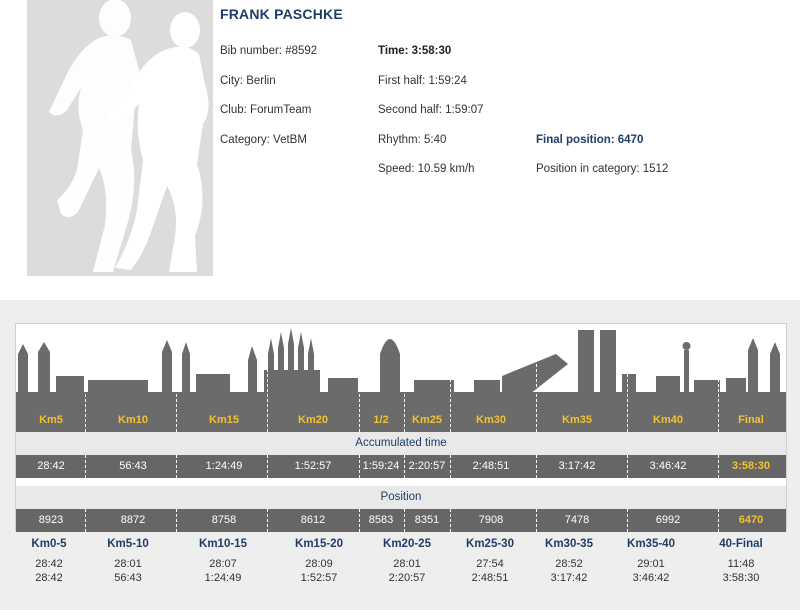 The width and height of the screenshot is (800, 610). What do you see at coordinates (426, 169) in the screenshot?
I see `speed: Speed: 10.59 km/h` at bounding box center [426, 169].